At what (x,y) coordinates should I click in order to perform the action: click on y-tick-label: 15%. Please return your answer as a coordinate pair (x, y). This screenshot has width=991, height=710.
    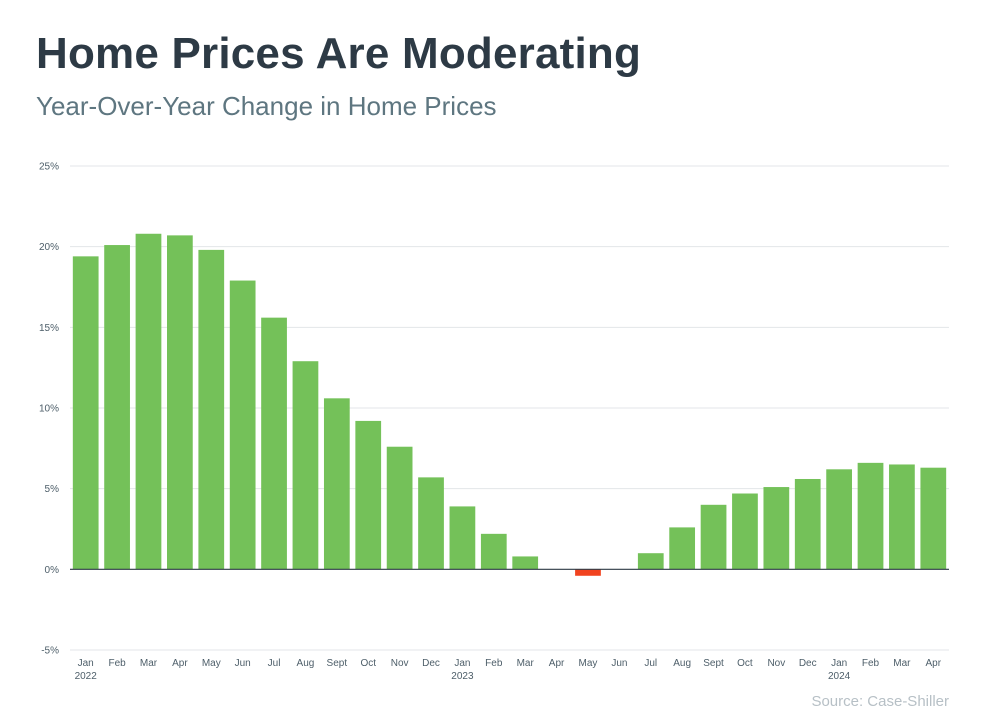
    Looking at the image, I should click on (49, 328).